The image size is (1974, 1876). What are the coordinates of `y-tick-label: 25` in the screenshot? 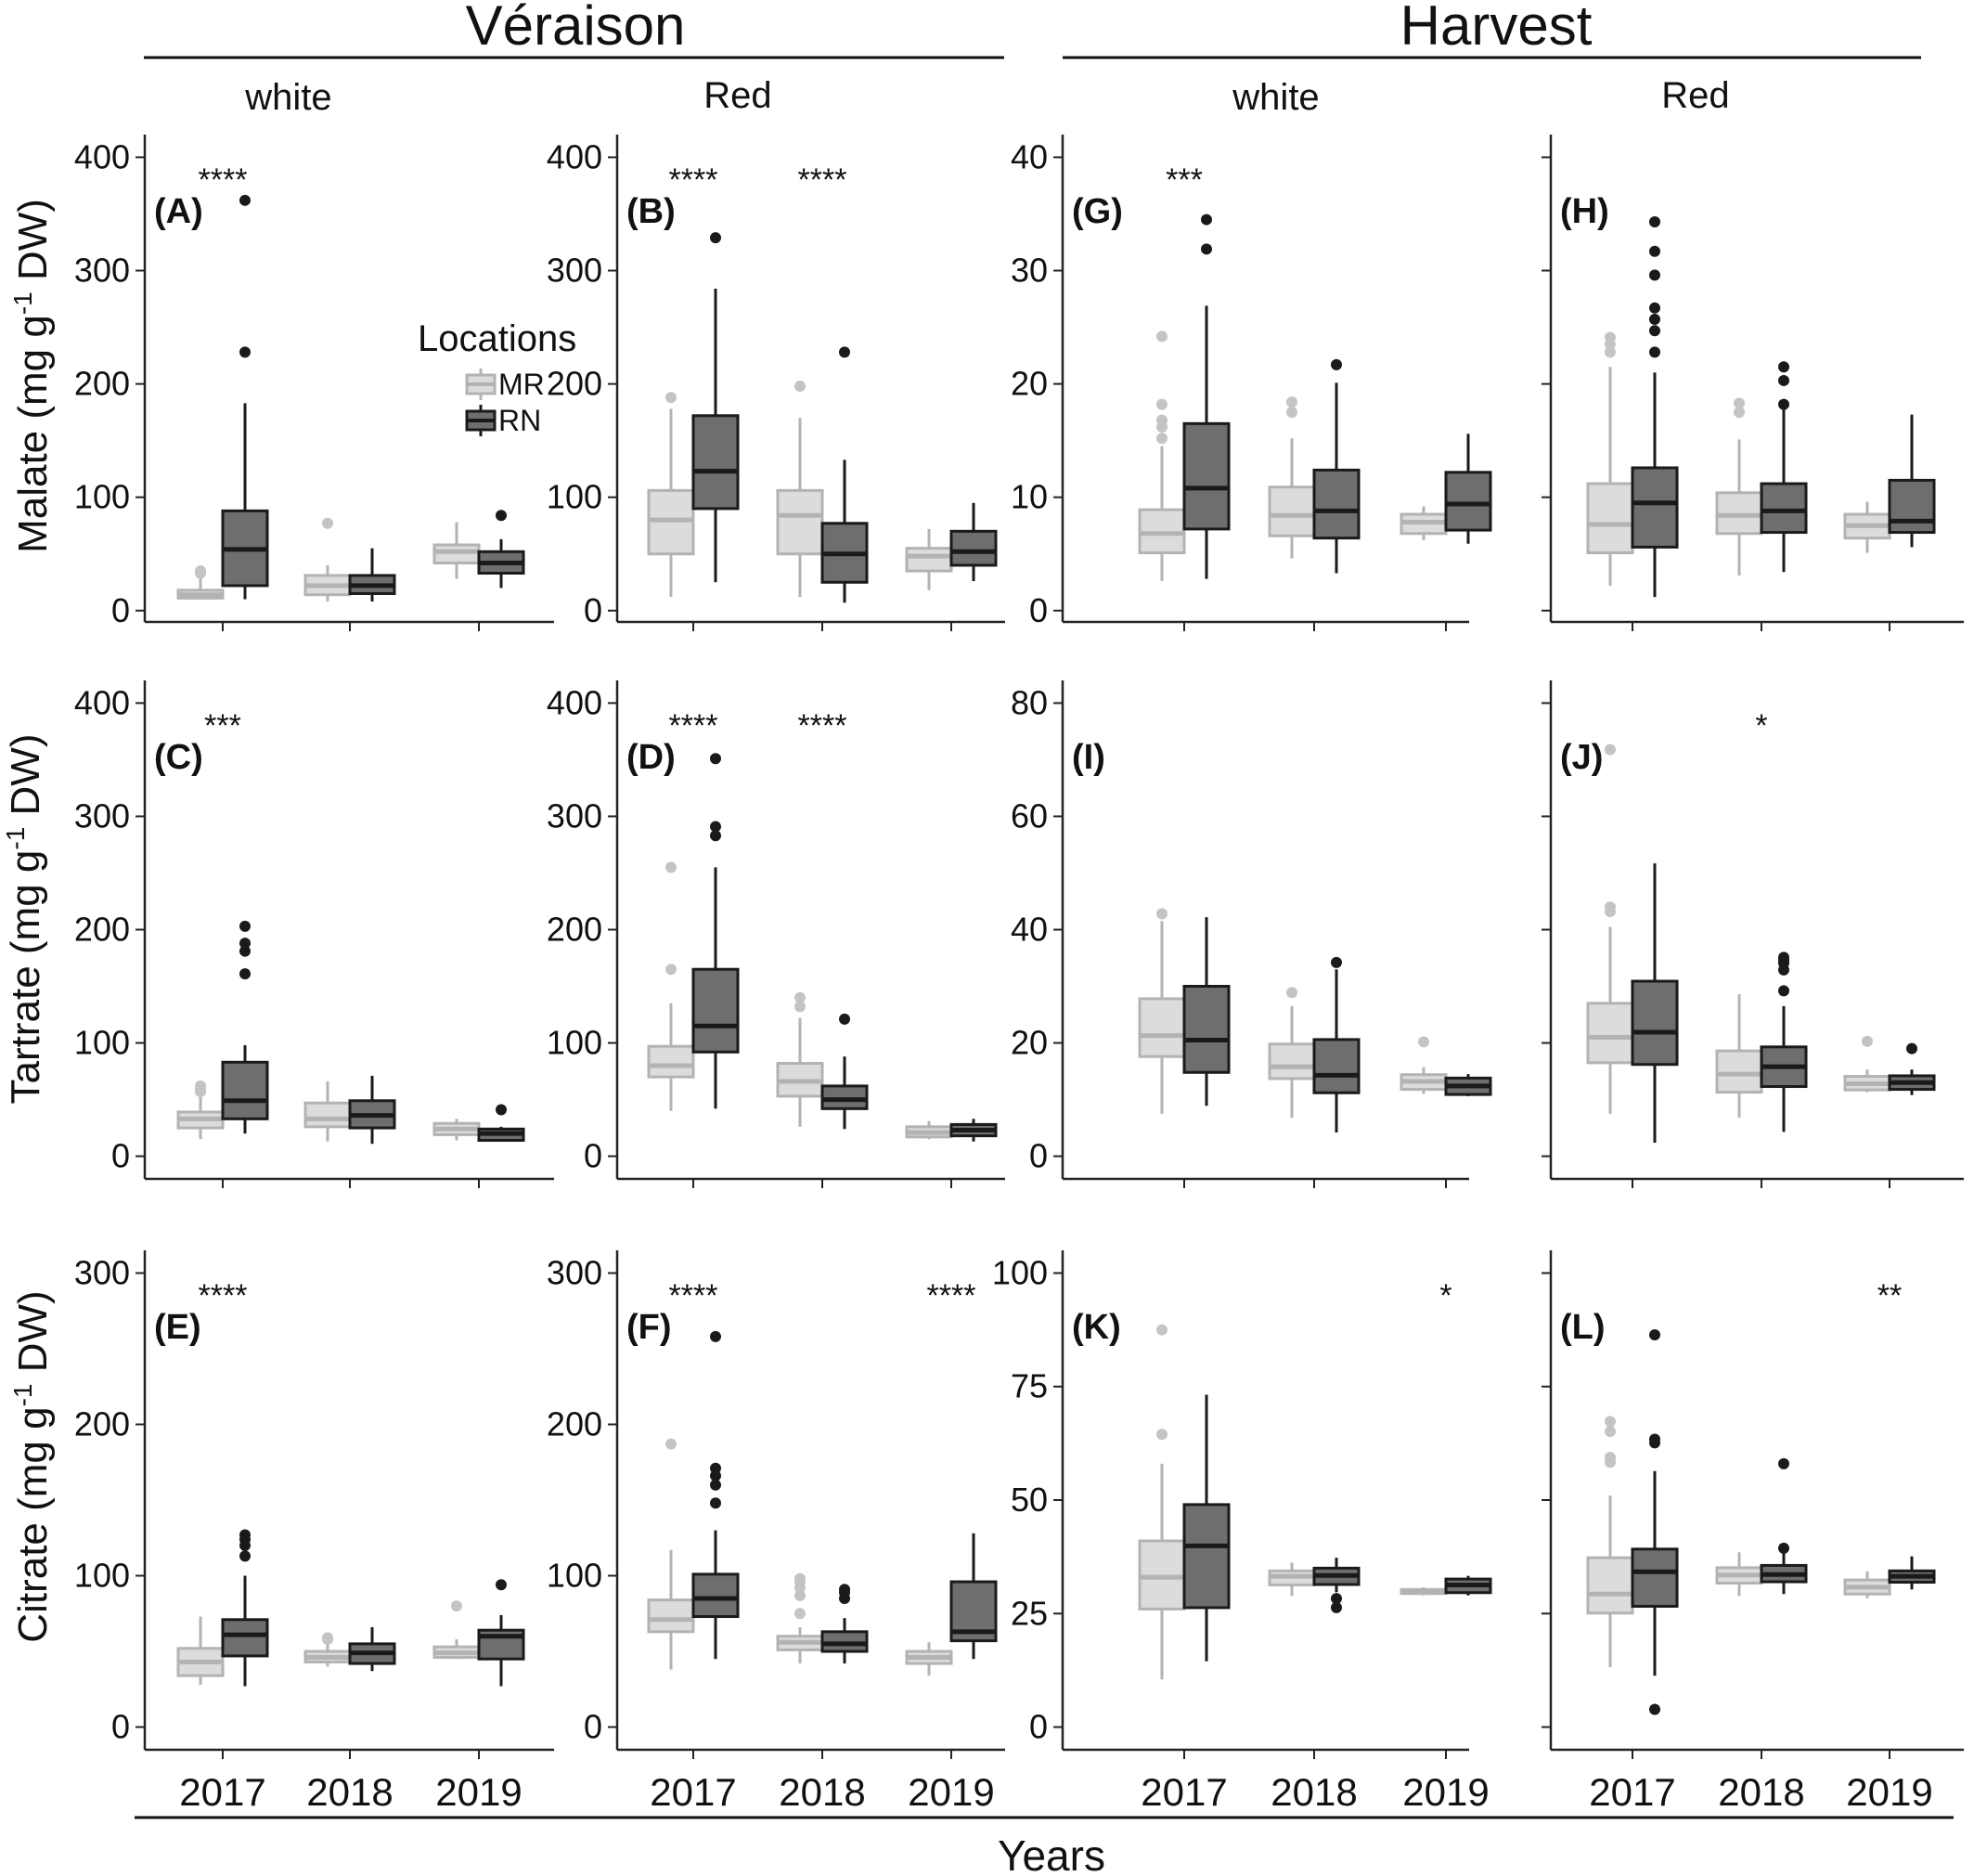 It's located at (1029, 1613).